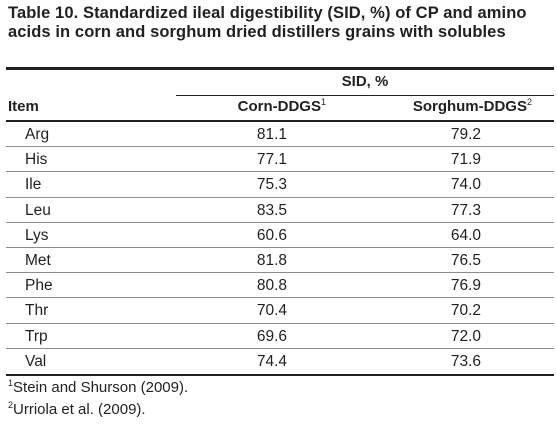  What do you see at coordinates (11, 383) in the screenshot?
I see `footnote-mark: 1` at bounding box center [11, 383].